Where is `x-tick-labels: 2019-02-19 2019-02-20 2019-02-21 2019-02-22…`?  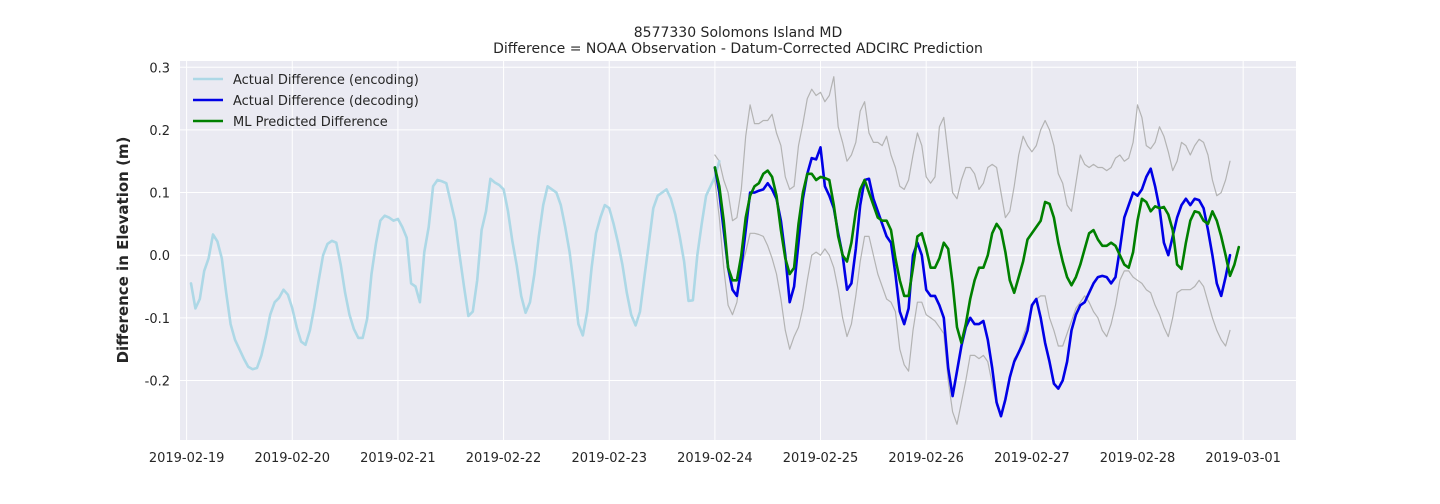 x-tick-labels: 2019-02-19 2019-02-20 2019-02-21 2019-02-22… is located at coordinates (715, 458).